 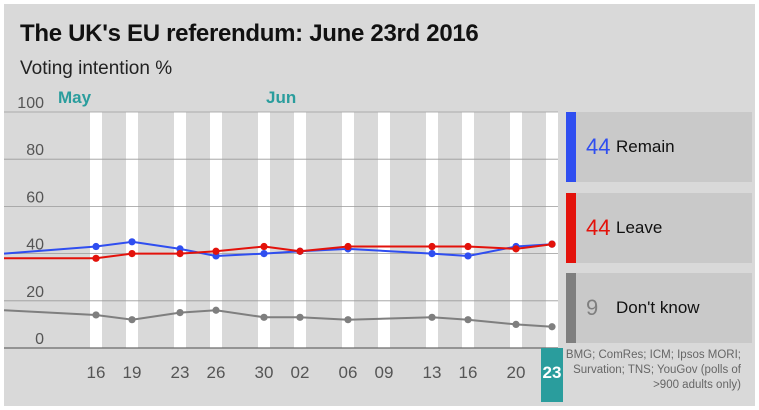 I want to click on y-tick-label: 60, so click(x=35, y=197).